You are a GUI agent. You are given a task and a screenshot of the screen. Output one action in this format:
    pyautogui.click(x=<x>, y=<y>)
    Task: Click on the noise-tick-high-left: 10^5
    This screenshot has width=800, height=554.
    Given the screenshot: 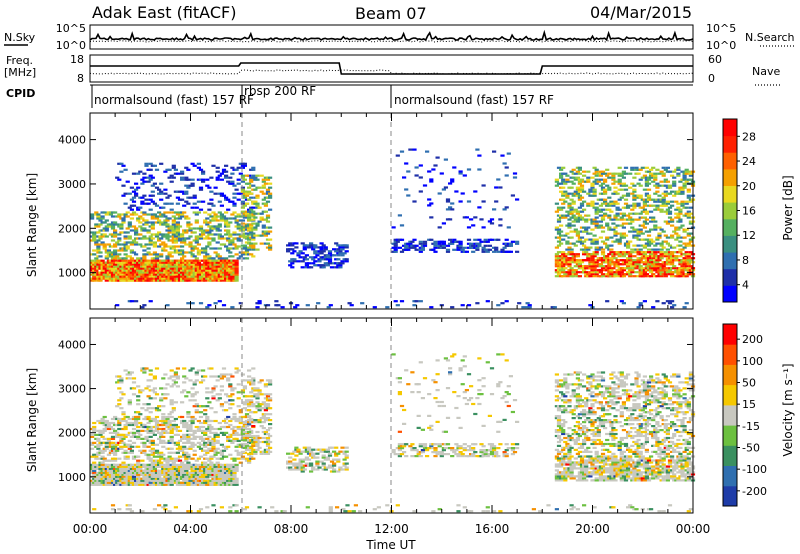 What is the action you would take?
    pyautogui.click(x=71, y=28)
    